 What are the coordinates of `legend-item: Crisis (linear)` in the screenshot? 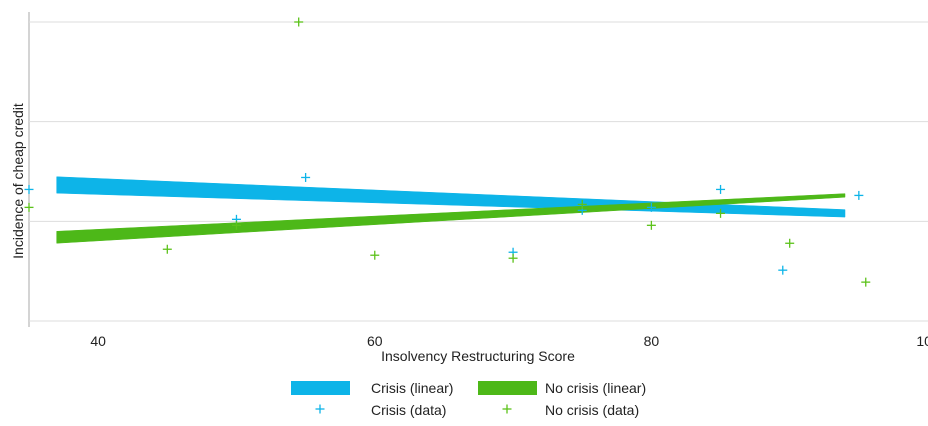 It's located at (372, 388).